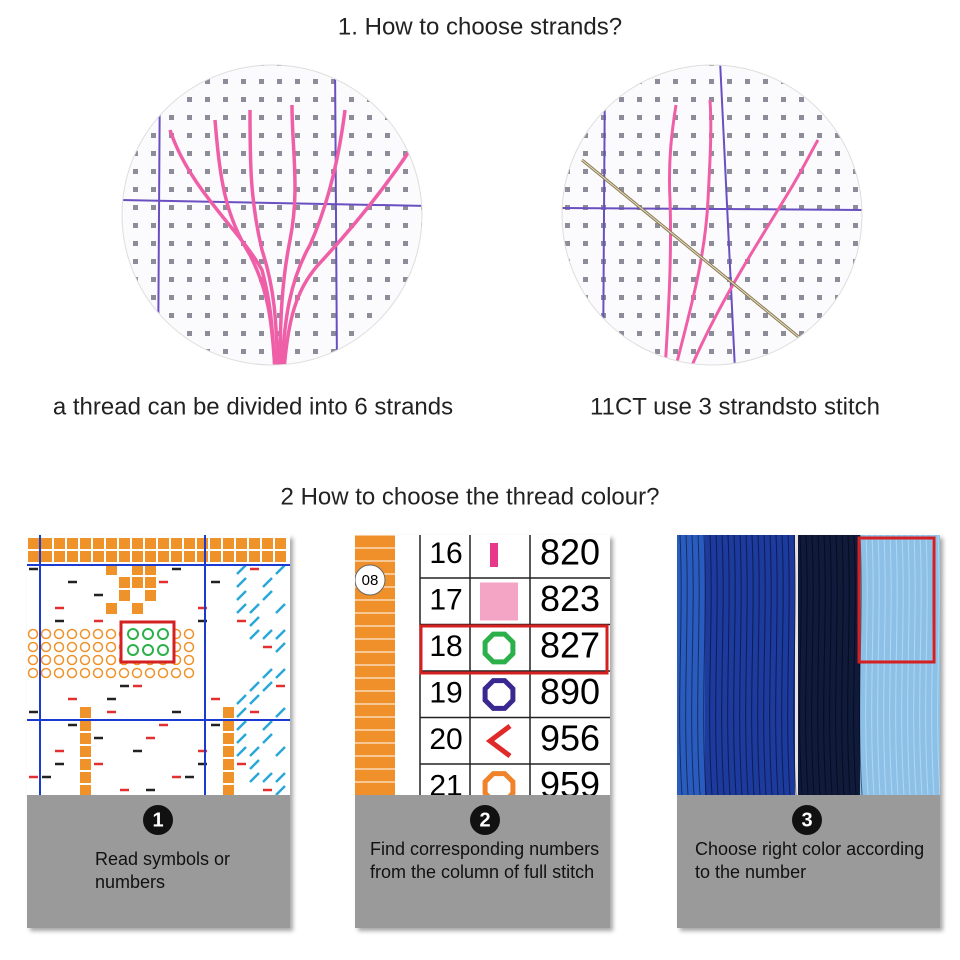  I want to click on step-number: 2, so click(484, 820).